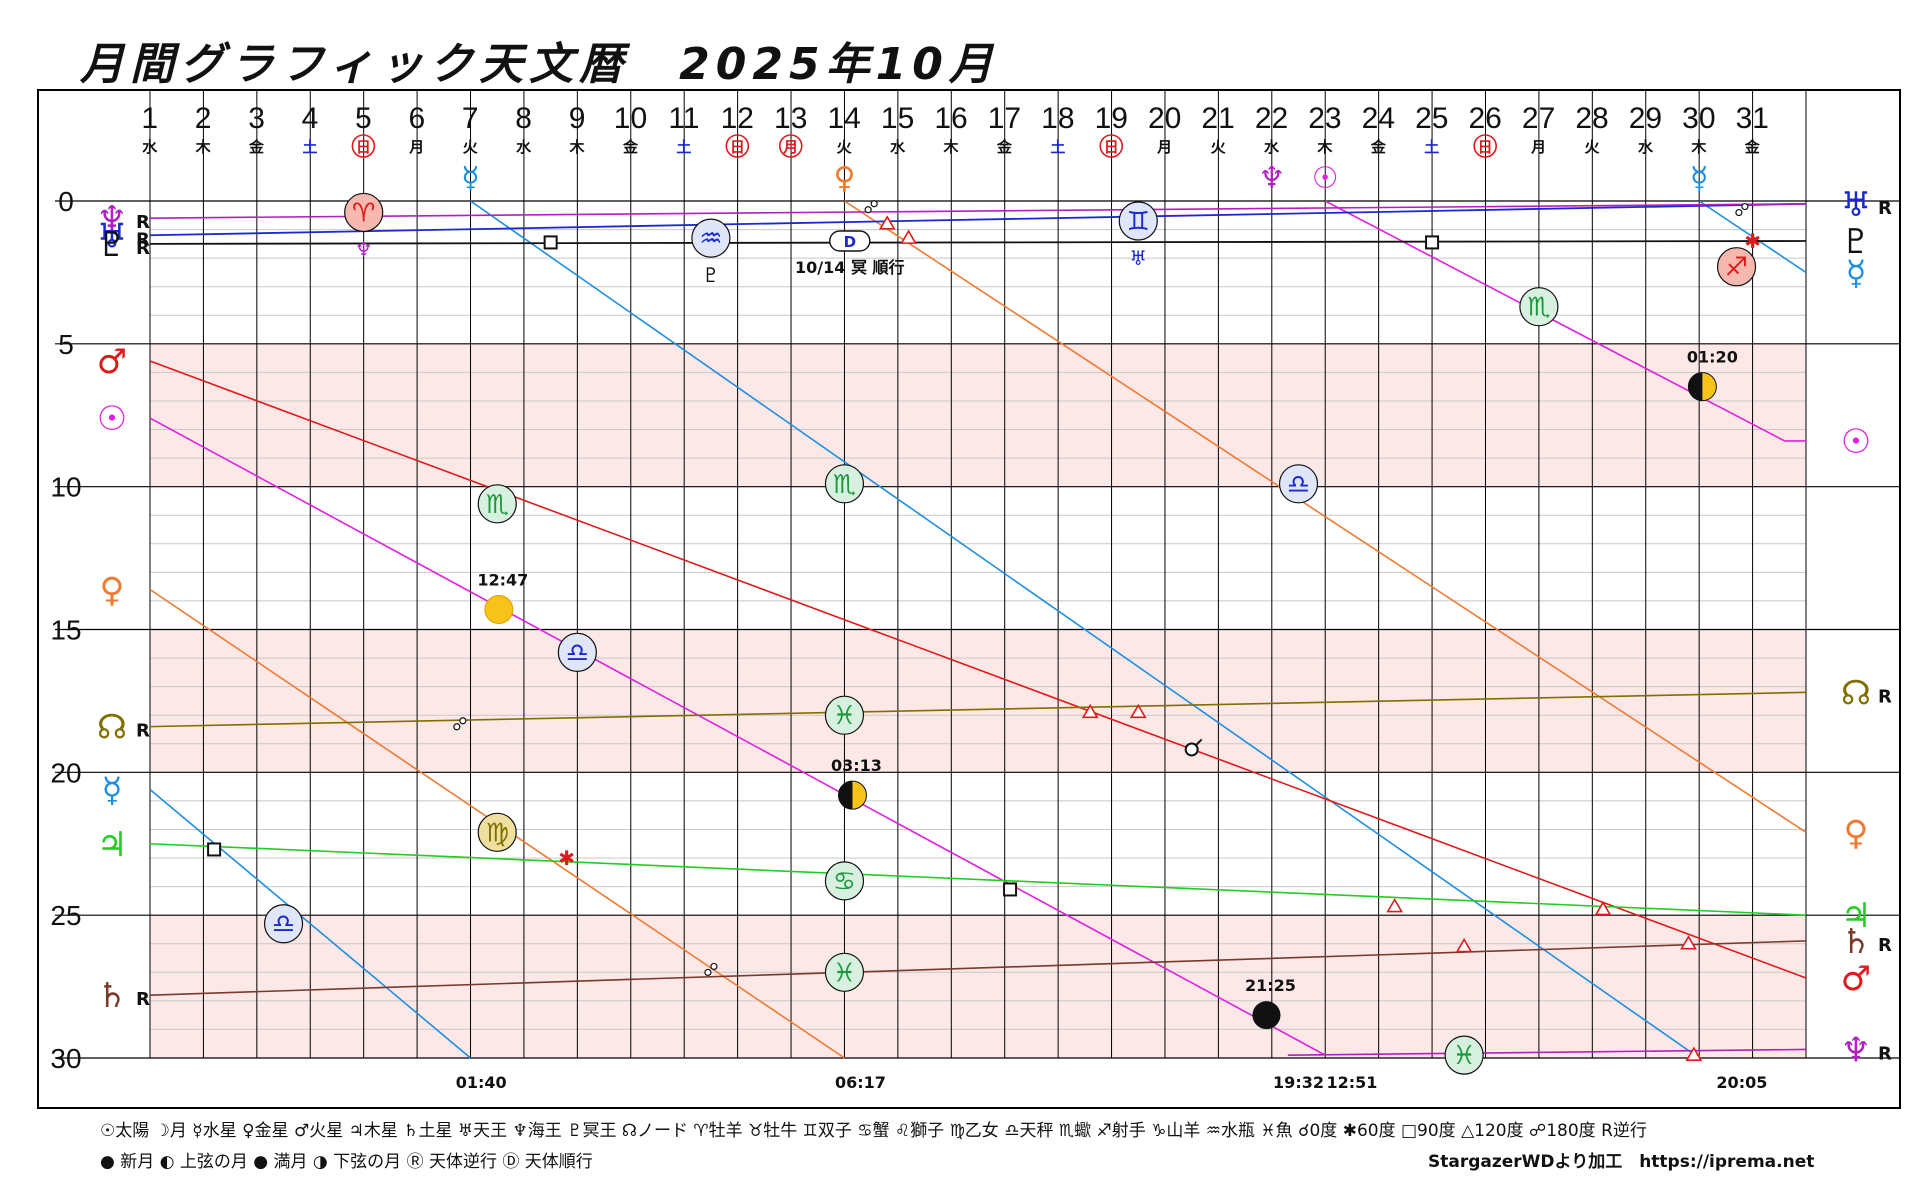  What do you see at coordinates (112, 790) in the screenshot?
I see `left-glyph-mercury: ☿` at bounding box center [112, 790].